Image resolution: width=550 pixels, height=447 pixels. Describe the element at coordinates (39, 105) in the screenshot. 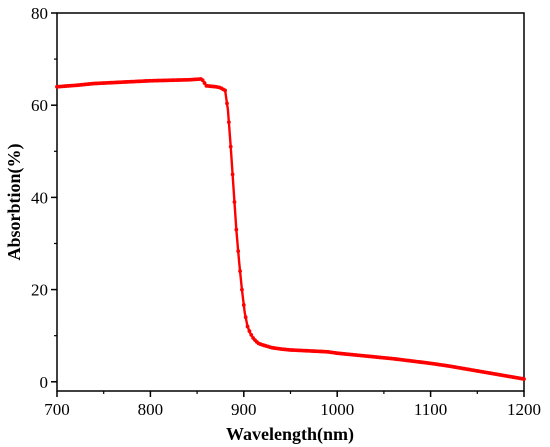

I see `y-tick-label: 60` at that location.